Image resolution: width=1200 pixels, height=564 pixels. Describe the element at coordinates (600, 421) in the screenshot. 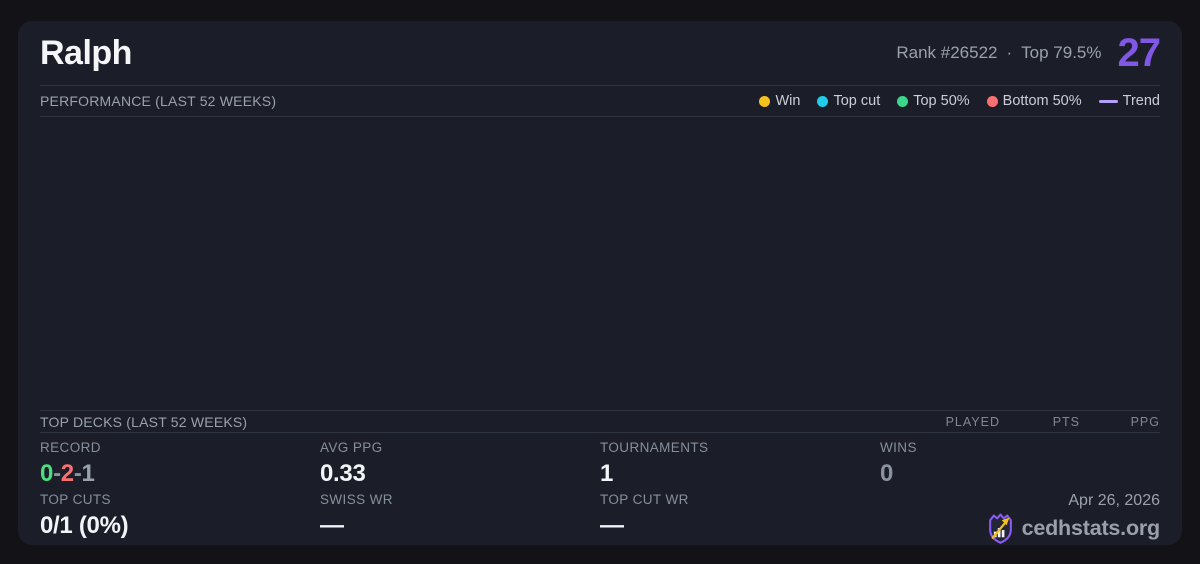

I see `top-decks-header: TOP DECKS (LAST 52 WEEKS) PLAYED PTS PPG` at that location.